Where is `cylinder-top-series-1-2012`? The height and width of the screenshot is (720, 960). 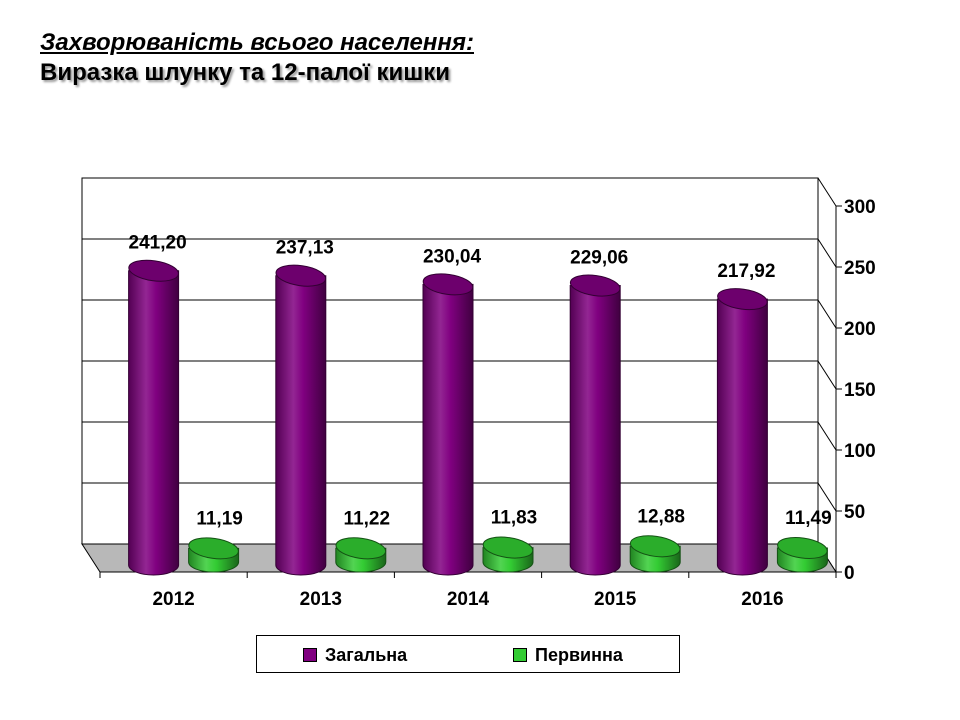 cylinder-top-series-1-2012 is located at coordinates (153, 270).